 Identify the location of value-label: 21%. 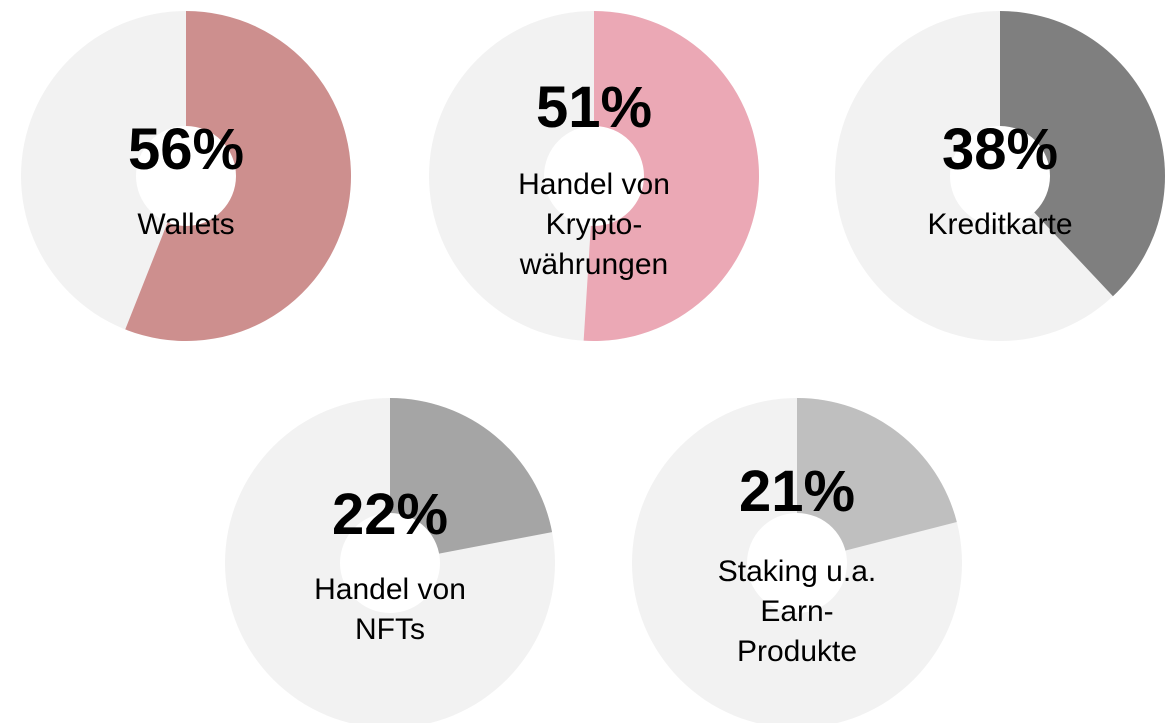
(797, 491).